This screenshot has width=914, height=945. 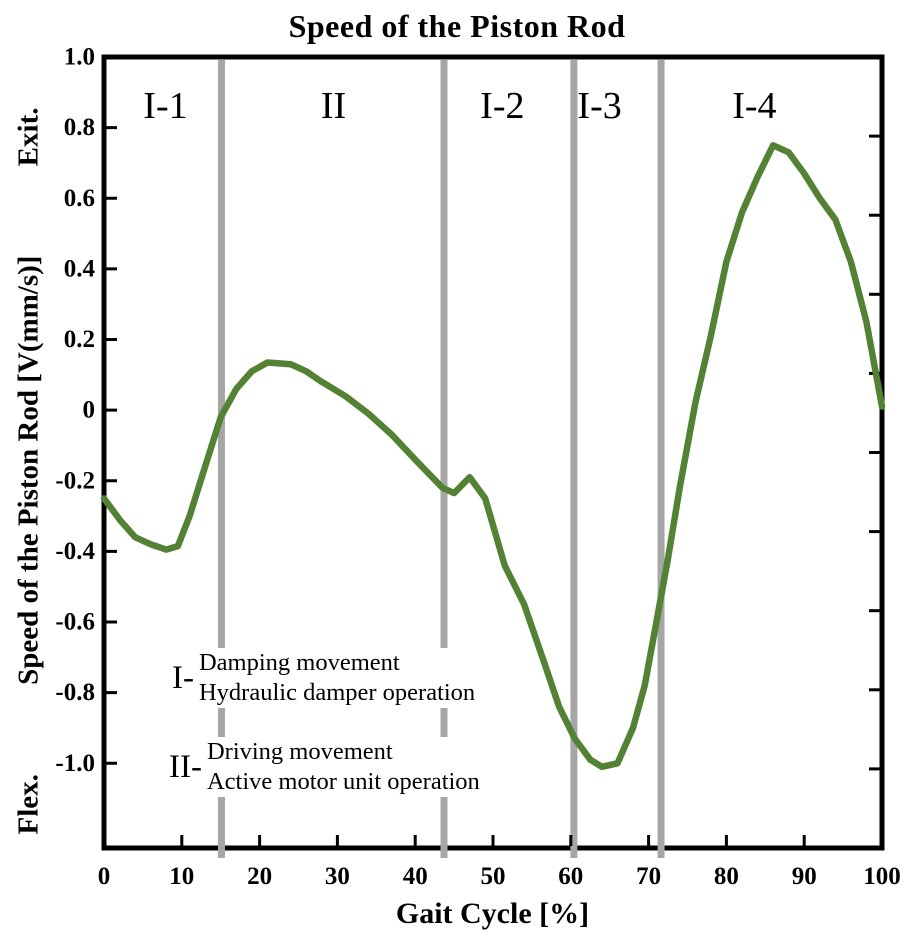 I want to click on y-tick-label: 0.2, so click(x=79, y=339).